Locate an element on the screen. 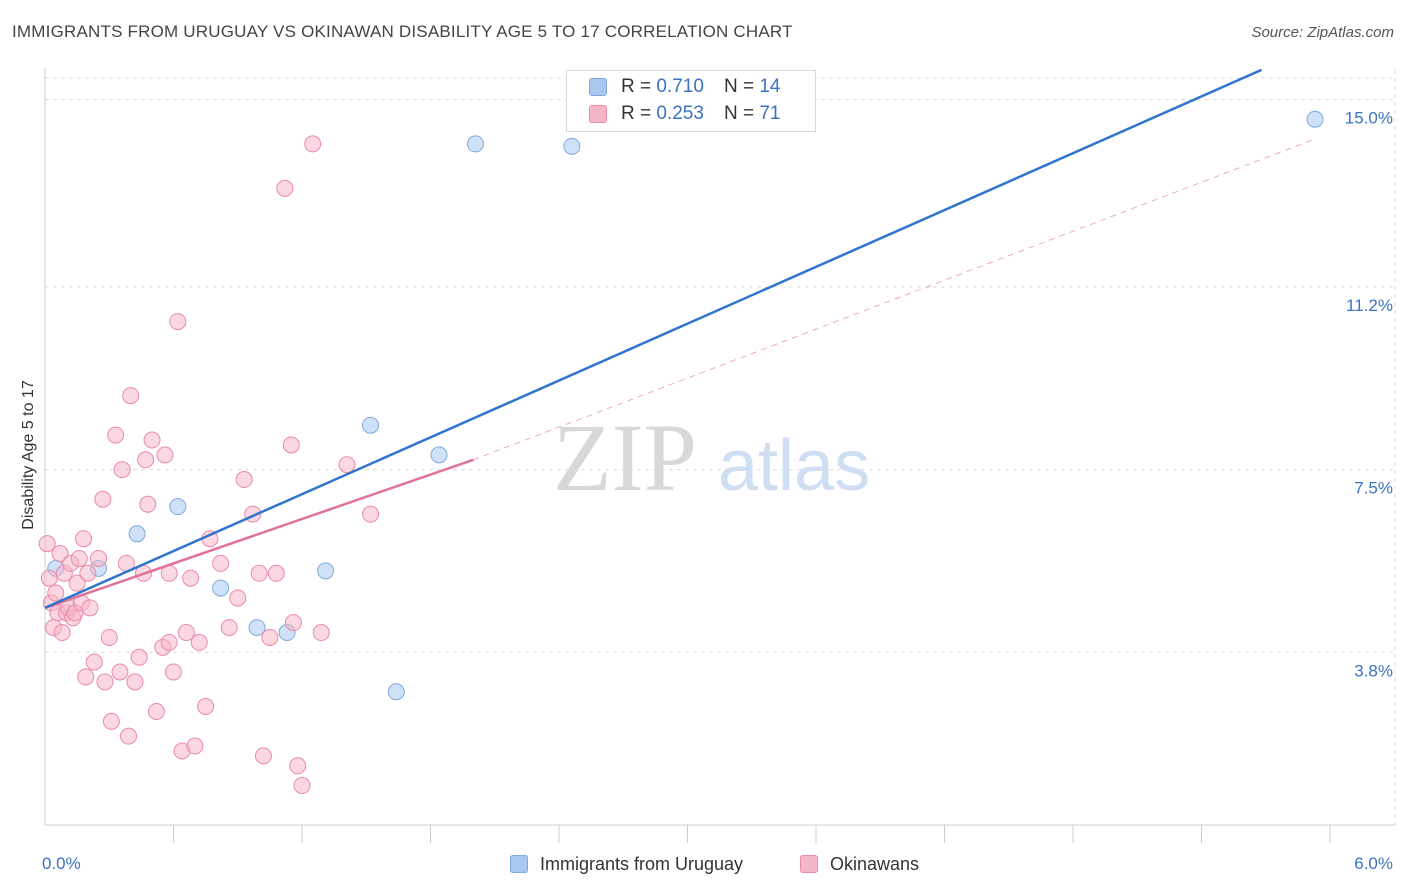 This screenshot has height=892, width=1406. legend-swatch-okinawans is located at coordinates (598, 114).